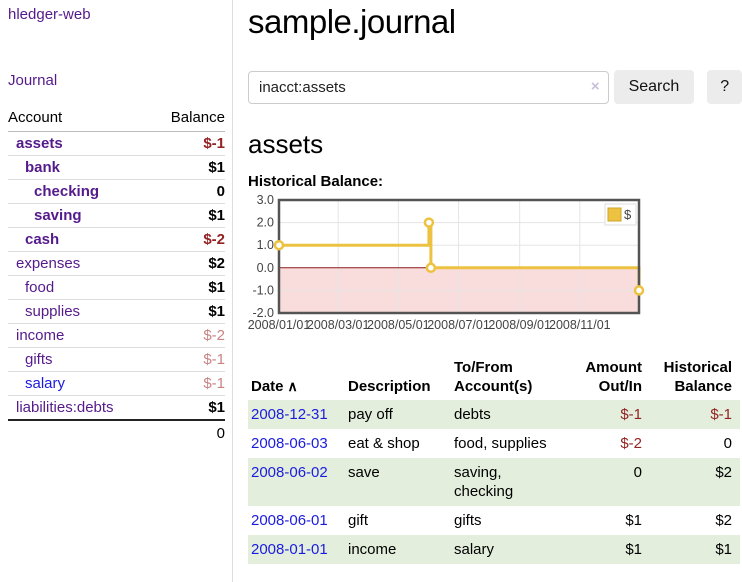 This screenshot has width=742, height=582. What do you see at coordinates (116, 191) in the screenshot?
I see `account-row: checking 0` at bounding box center [116, 191].